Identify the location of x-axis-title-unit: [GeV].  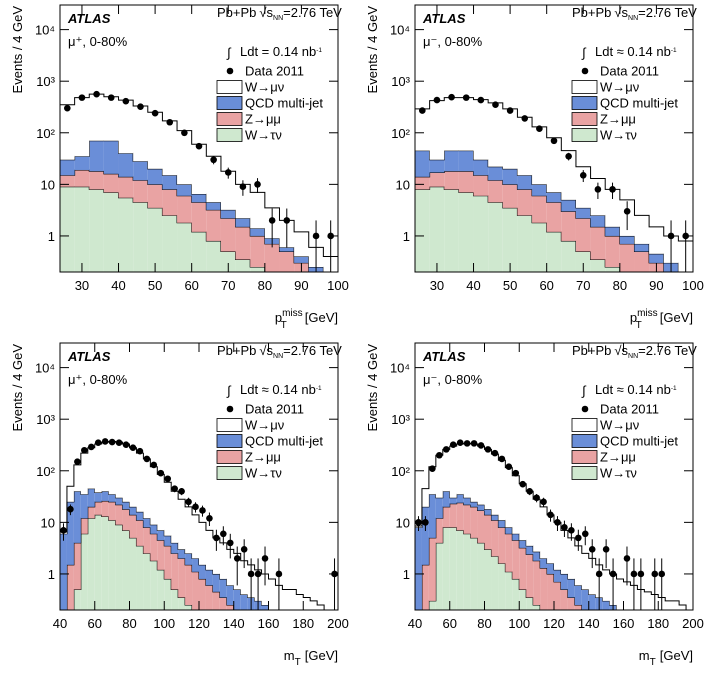
(676, 317).